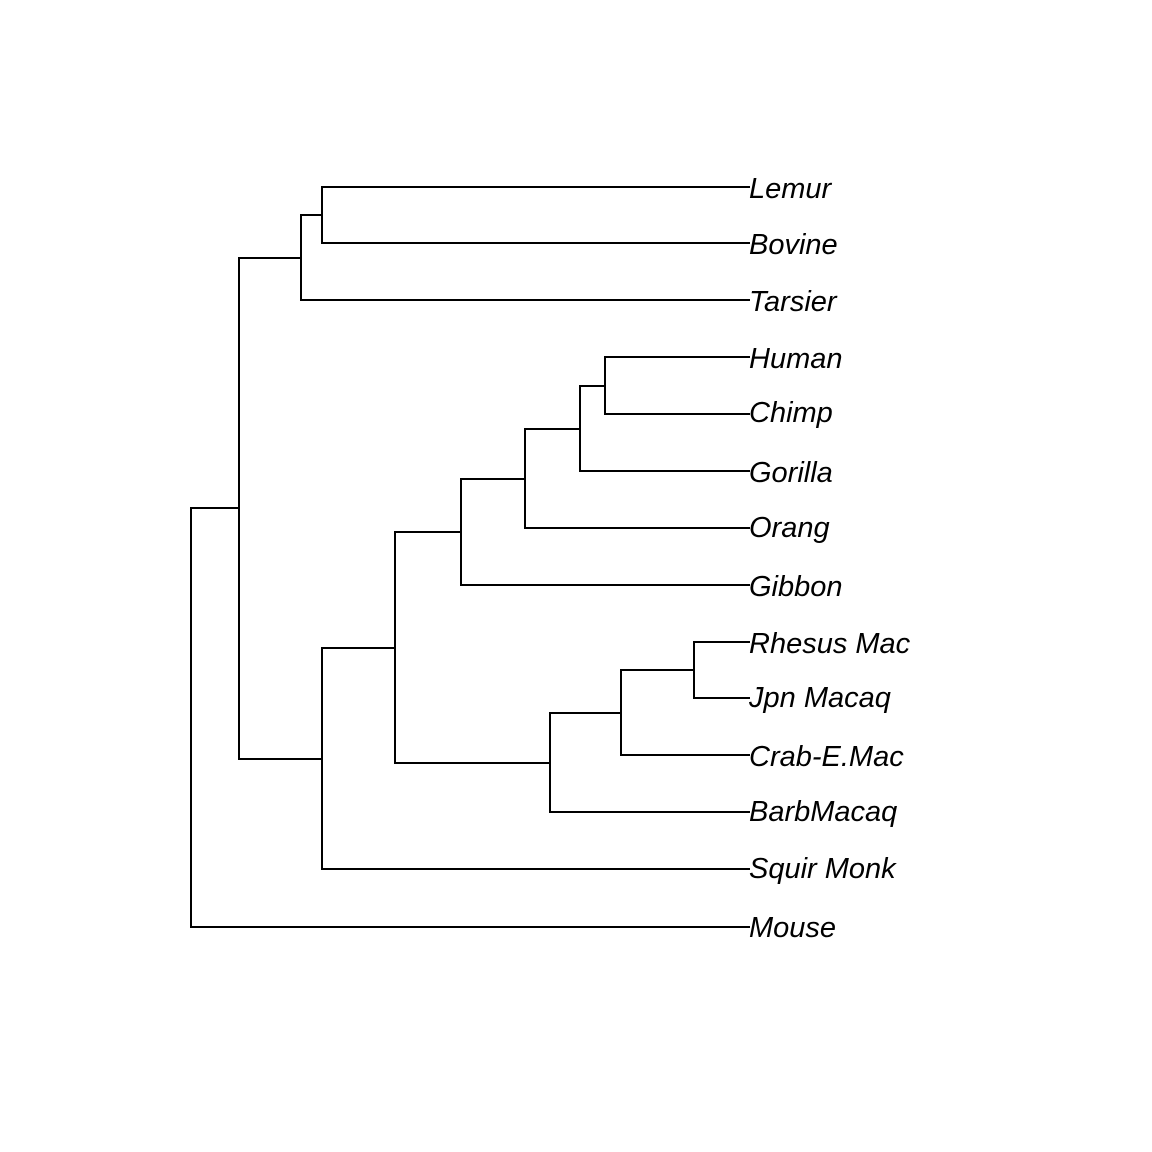  Describe the element at coordinates (791, 189) in the screenshot. I see `tip-label-lemur: Lemur` at that location.